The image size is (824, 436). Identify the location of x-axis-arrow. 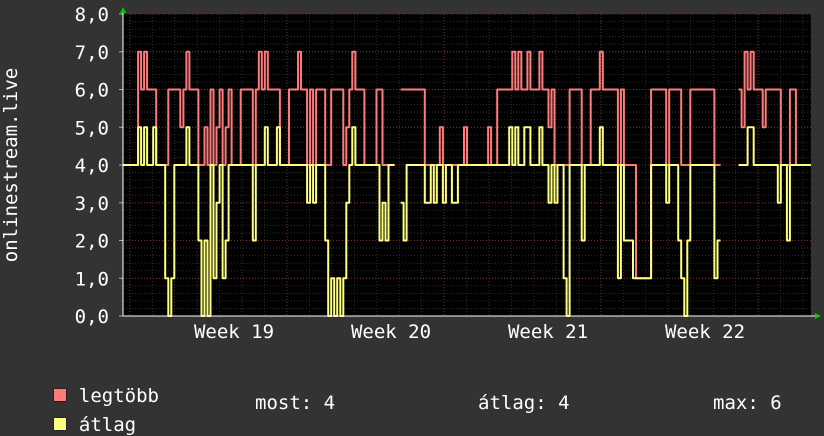
(818, 316).